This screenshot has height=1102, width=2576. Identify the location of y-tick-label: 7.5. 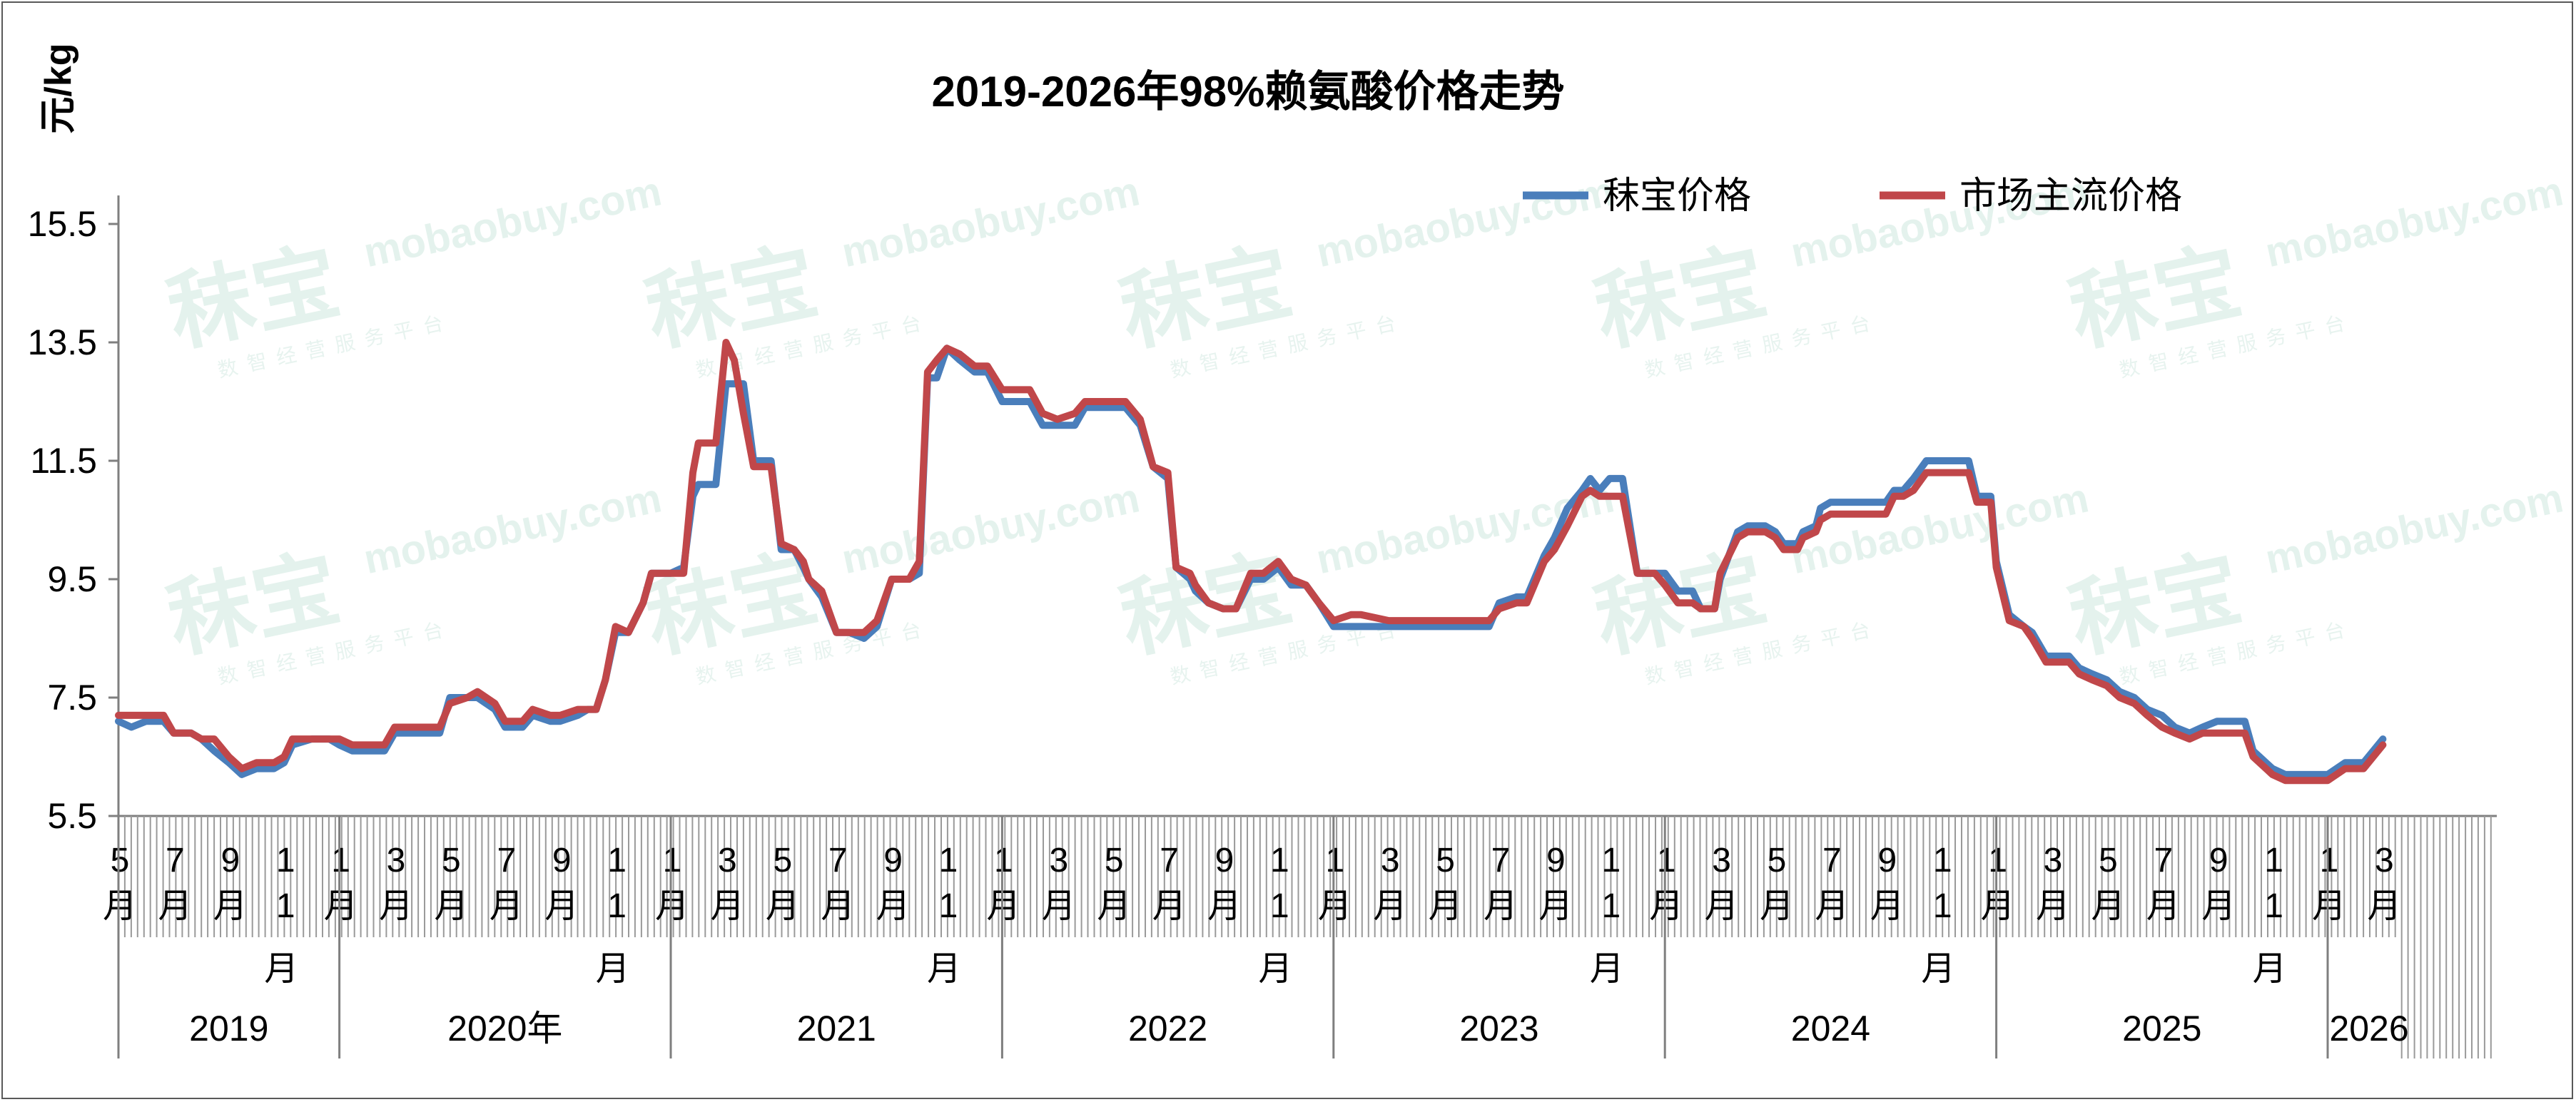
(72, 698).